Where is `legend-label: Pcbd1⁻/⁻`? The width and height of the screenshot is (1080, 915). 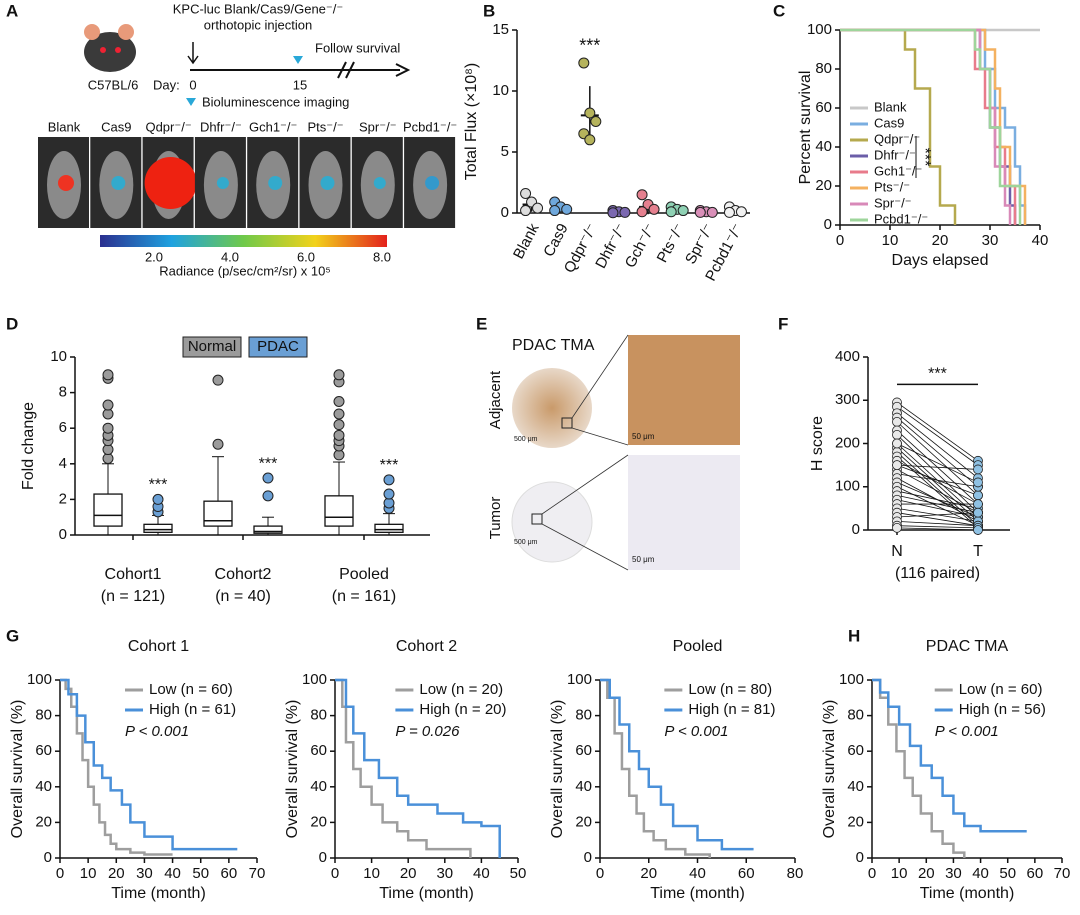 legend-label: Pcbd1⁻/⁻ is located at coordinates (901, 218).